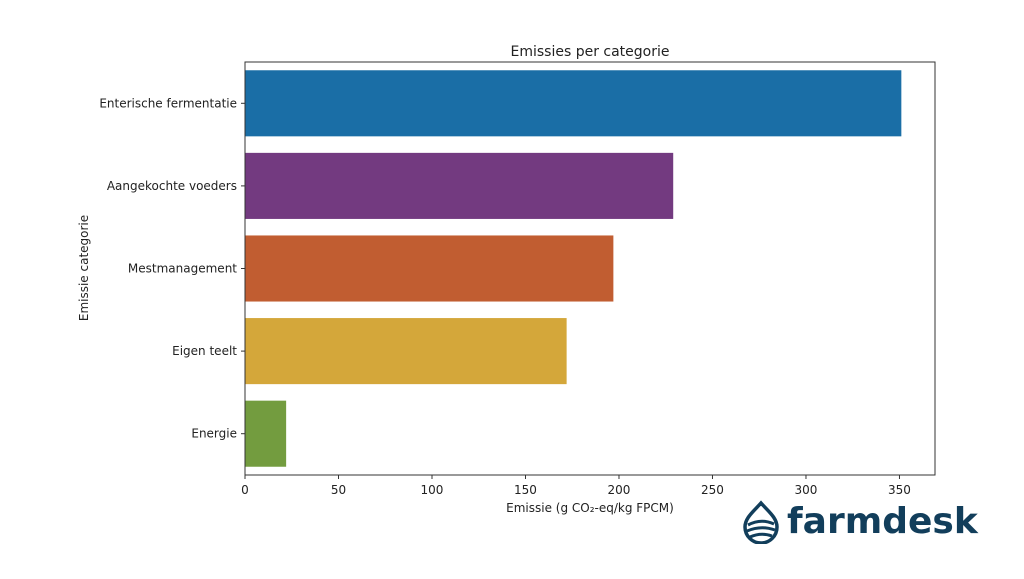 This screenshot has height=579, width=1024. Describe the element at coordinates (806, 490) in the screenshot. I see `x-tick-label: 300` at that location.